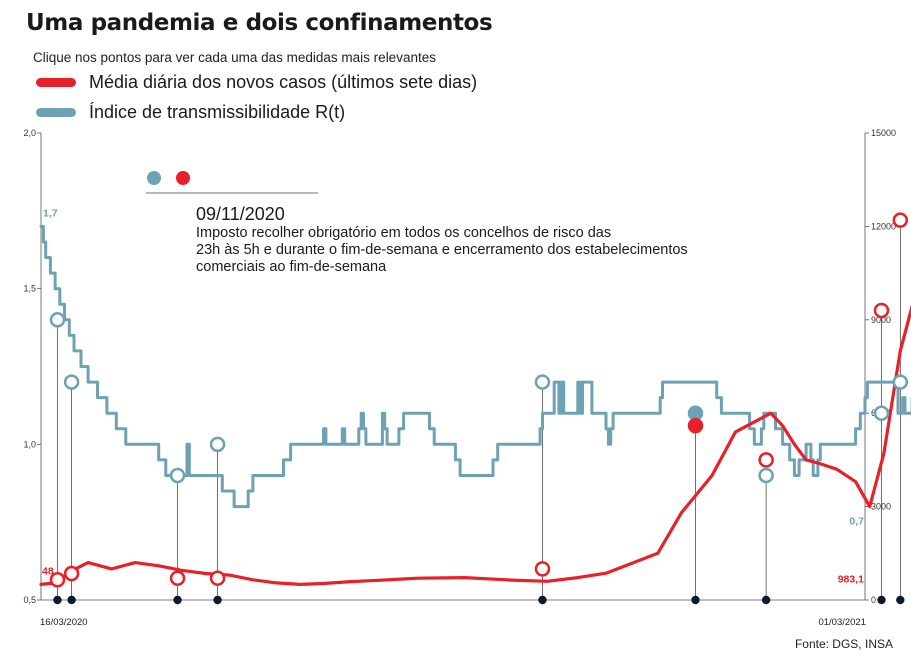  Describe the element at coordinates (64, 622) in the screenshot. I see `x-label-start: 16/03/2020` at that location.